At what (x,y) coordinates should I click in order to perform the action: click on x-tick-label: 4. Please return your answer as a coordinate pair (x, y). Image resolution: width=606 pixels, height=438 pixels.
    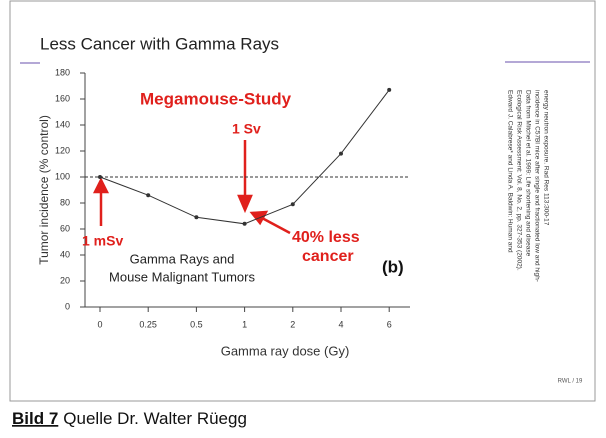
    Looking at the image, I should click on (340, 324).